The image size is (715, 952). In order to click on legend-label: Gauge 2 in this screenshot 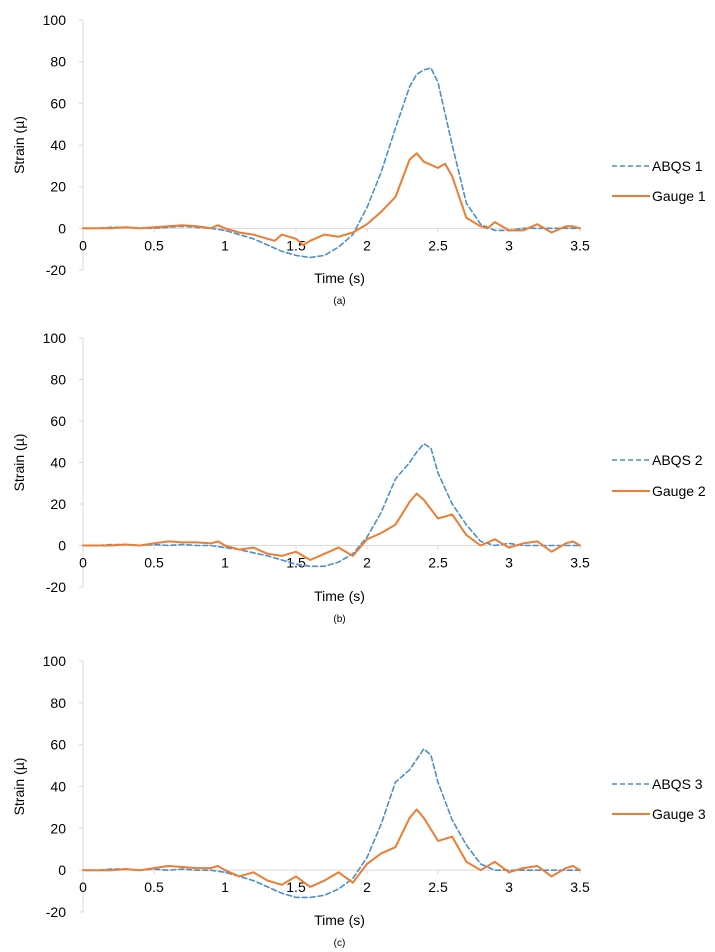, I will do `click(679, 491)`.